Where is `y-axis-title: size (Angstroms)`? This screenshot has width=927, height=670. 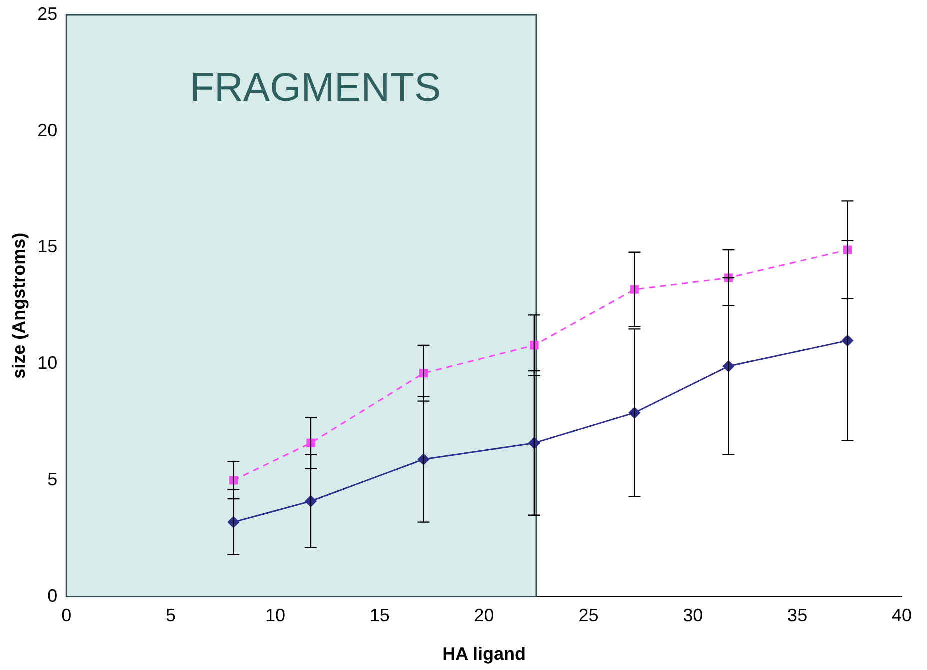
y-axis-title: size (Angstroms) is located at coordinates (18, 305).